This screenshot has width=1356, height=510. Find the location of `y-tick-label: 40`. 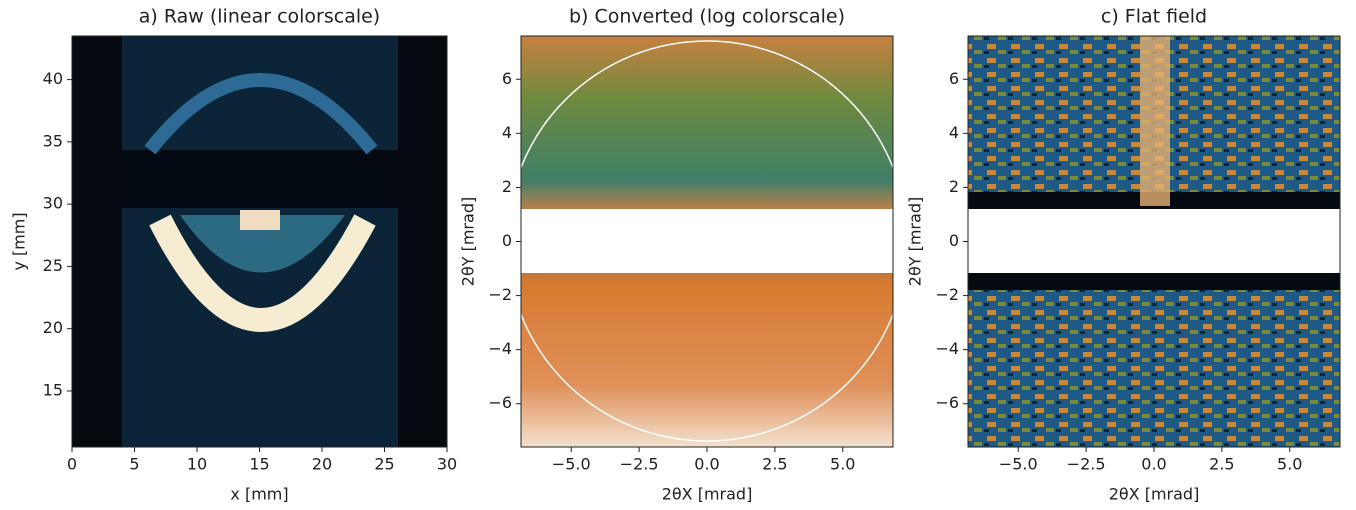

y-tick-label: 40 is located at coordinates (53, 78).